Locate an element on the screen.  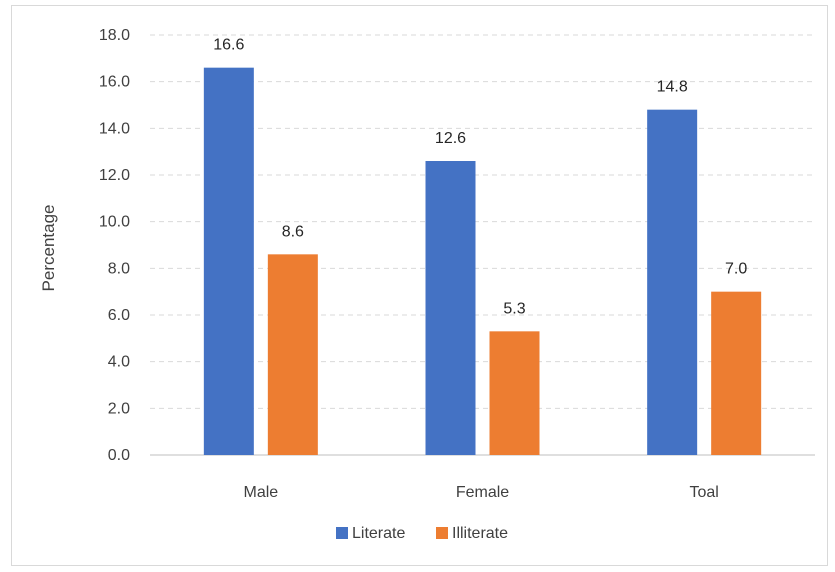
legend-label: Illiterate is located at coordinates (480, 533).